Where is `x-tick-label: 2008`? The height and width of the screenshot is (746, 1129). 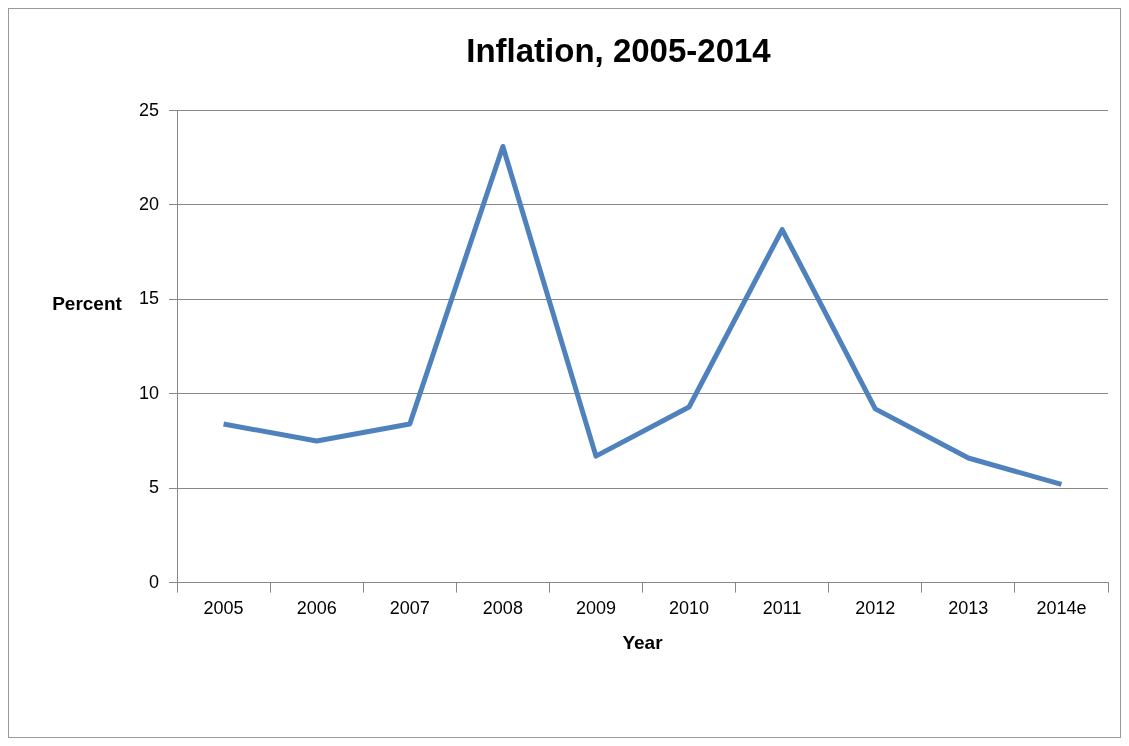 x-tick-label: 2008 is located at coordinates (502, 608).